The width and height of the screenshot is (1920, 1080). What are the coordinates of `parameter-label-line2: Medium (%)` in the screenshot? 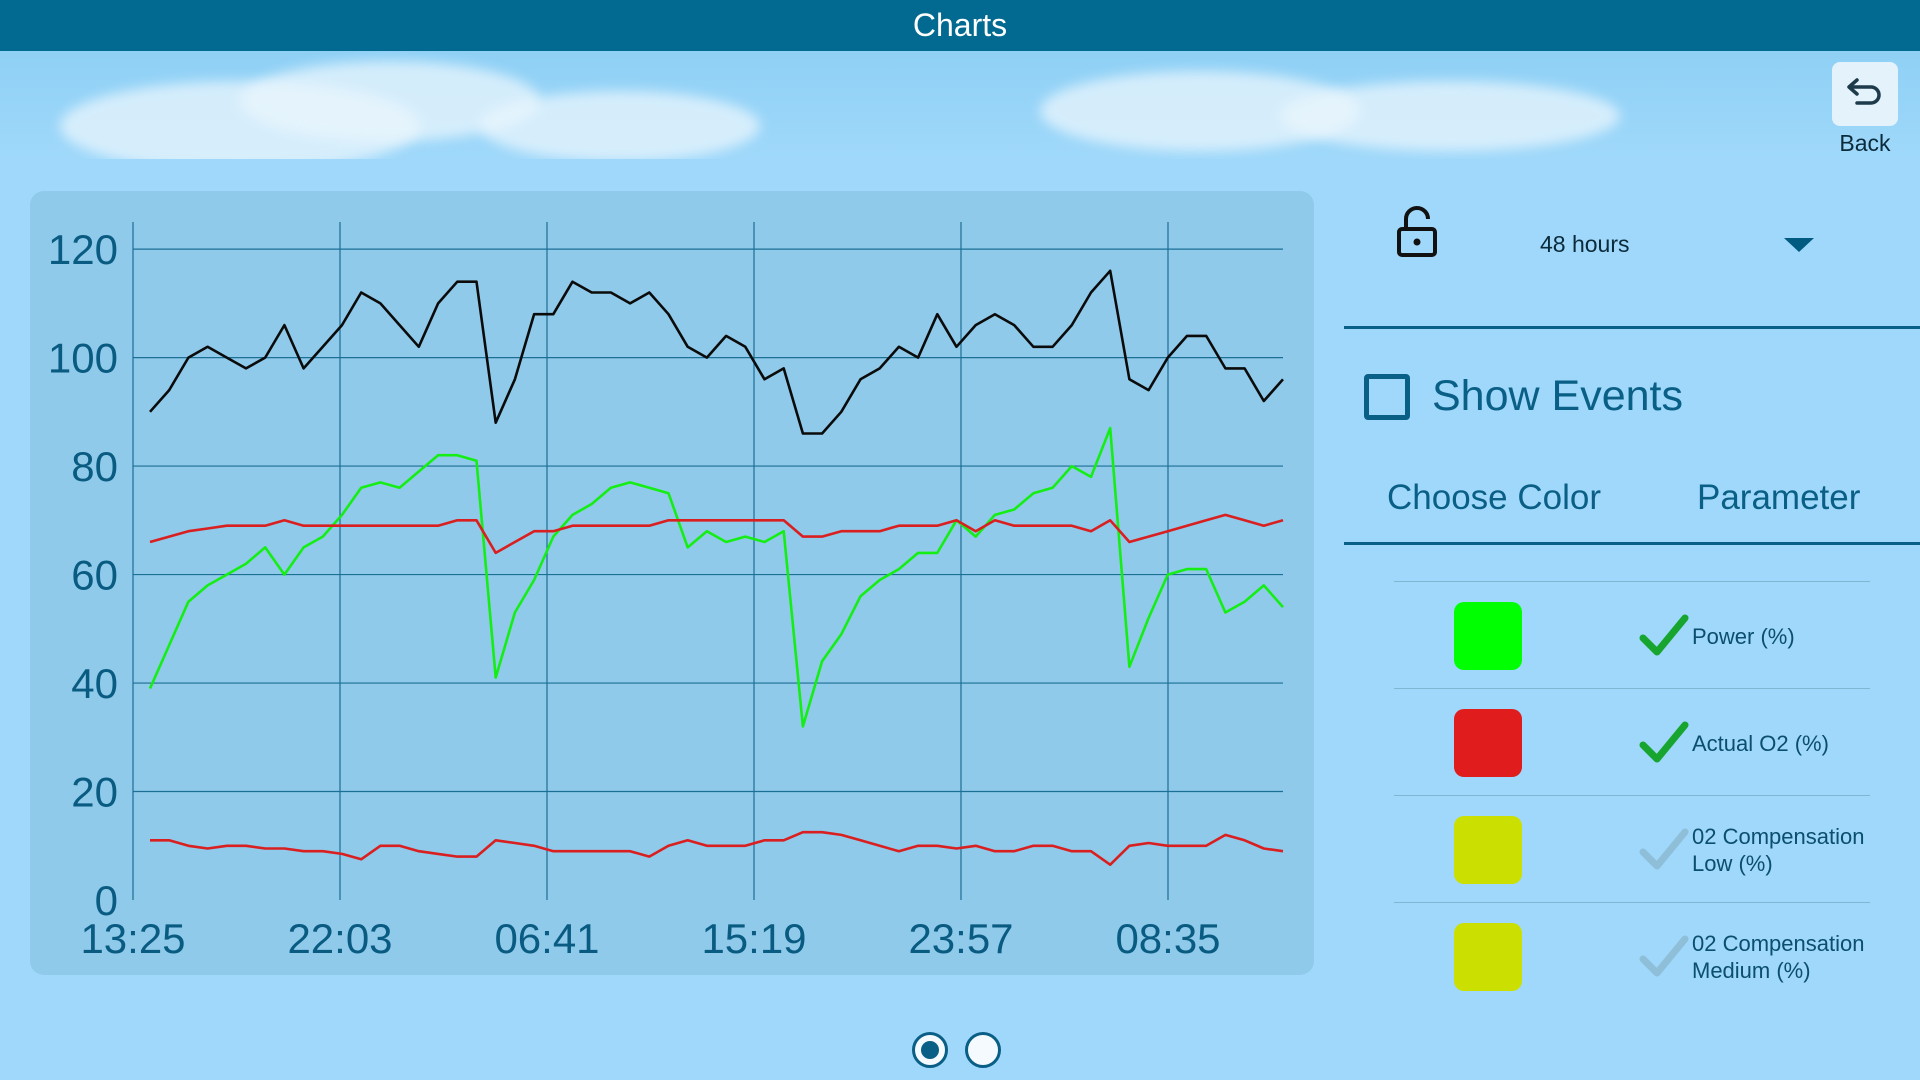 It's located at (1751, 970).